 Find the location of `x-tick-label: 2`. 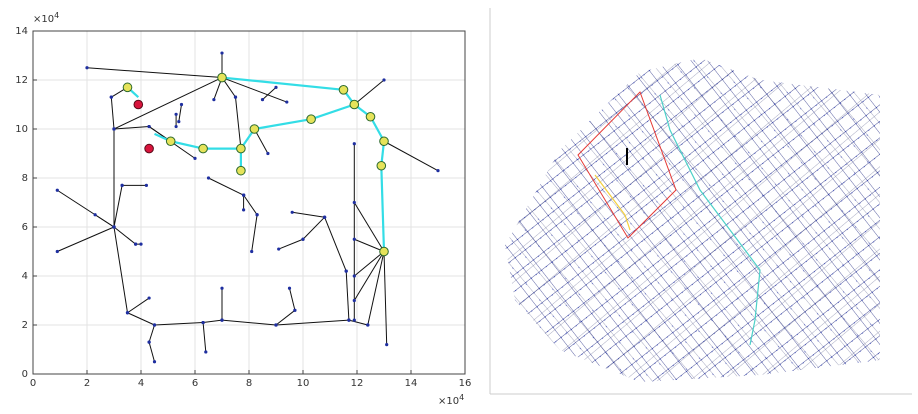

x-tick-label: 2 is located at coordinates (87, 383).